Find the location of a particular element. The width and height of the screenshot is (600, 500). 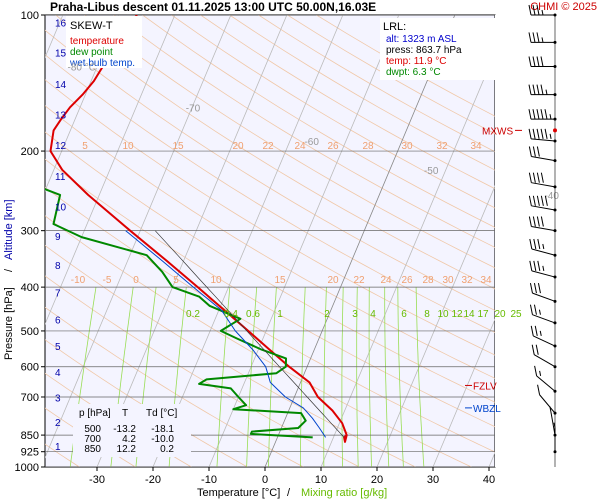

moist-adiabat-label: 24 is located at coordinates (386, 280).